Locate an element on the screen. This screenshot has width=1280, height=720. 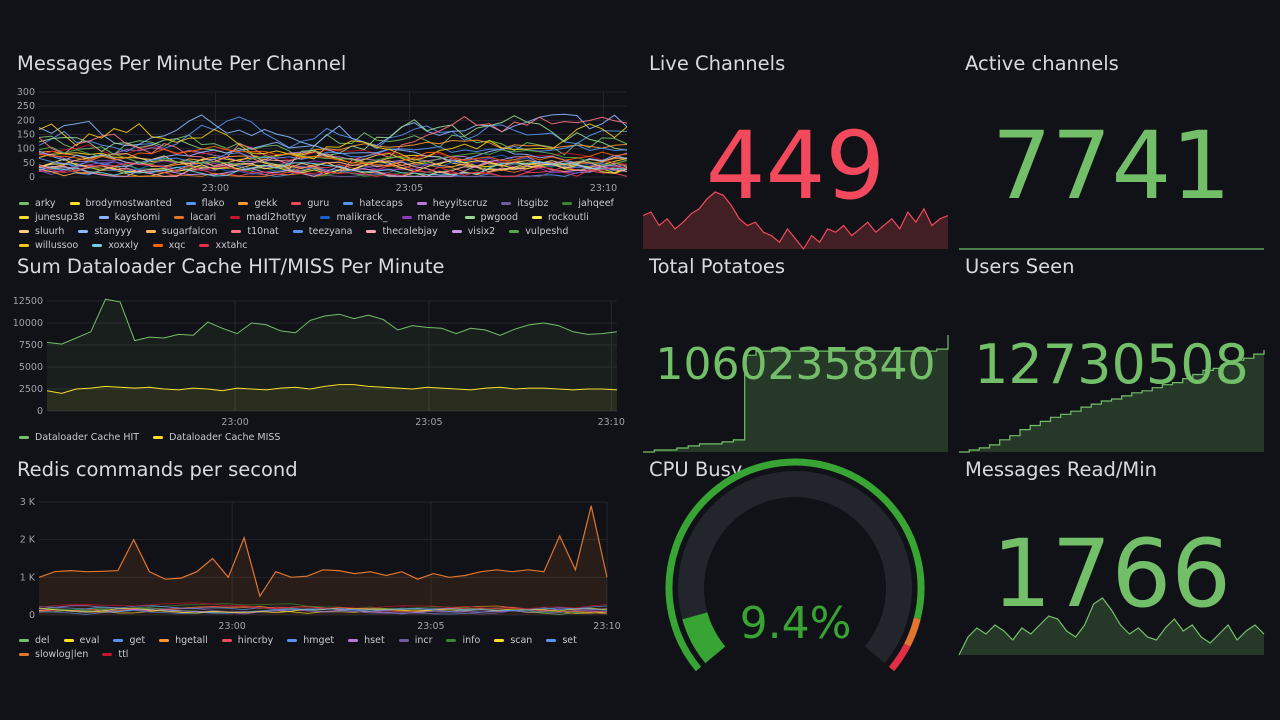
panel-title: Messages Per Minute Per Channel is located at coordinates (182, 63).